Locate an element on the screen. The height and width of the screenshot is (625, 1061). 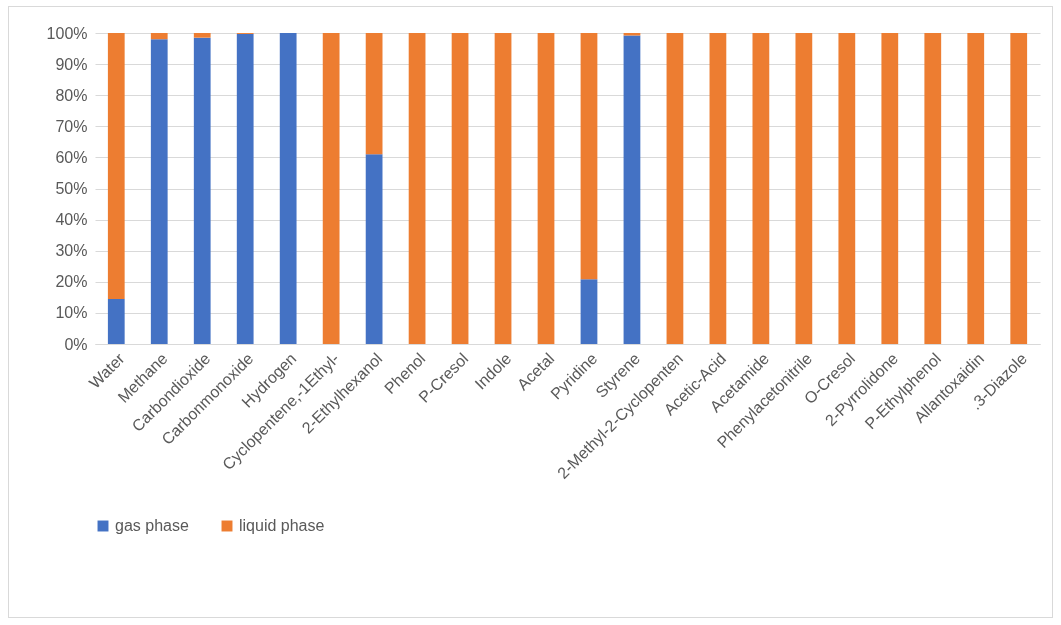
y-tick-label: 50% is located at coordinates (71, 188).